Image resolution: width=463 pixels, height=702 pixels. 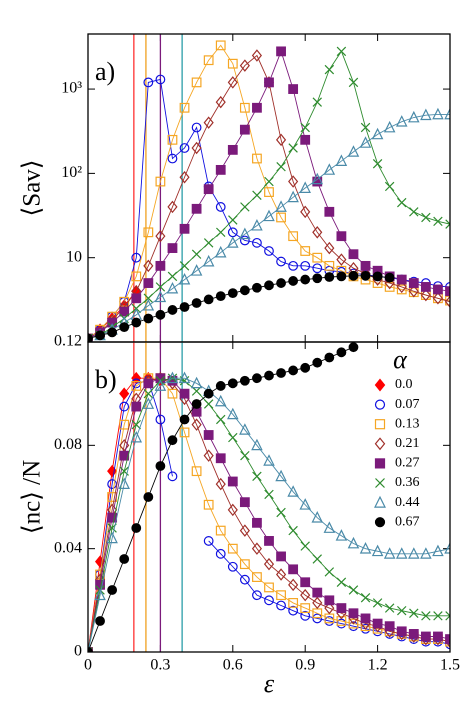 What do you see at coordinates (400, 359) in the screenshot?
I see `legend-title: α` at bounding box center [400, 359].